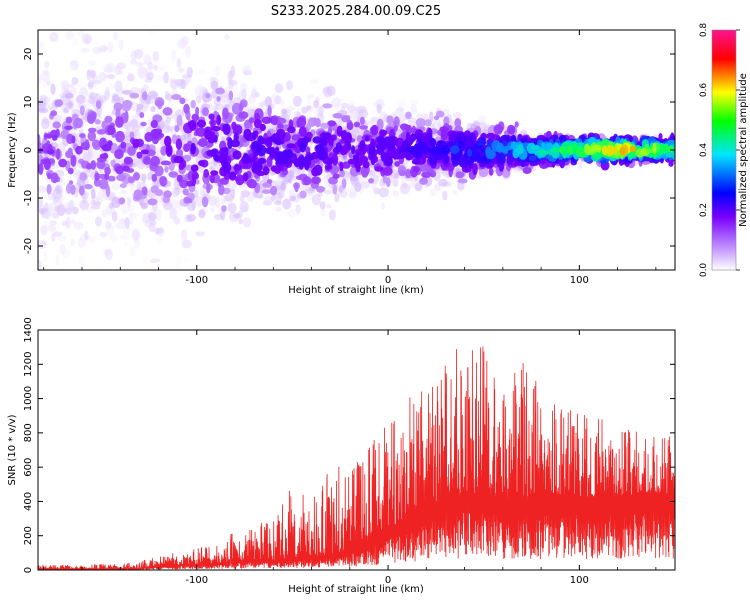 Image resolution: width=750 pixels, height=604 pixels. What do you see at coordinates (28, 198) in the screenshot?
I see `spectrogram-y-tick-label: -10` at bounding box center [28, 198].